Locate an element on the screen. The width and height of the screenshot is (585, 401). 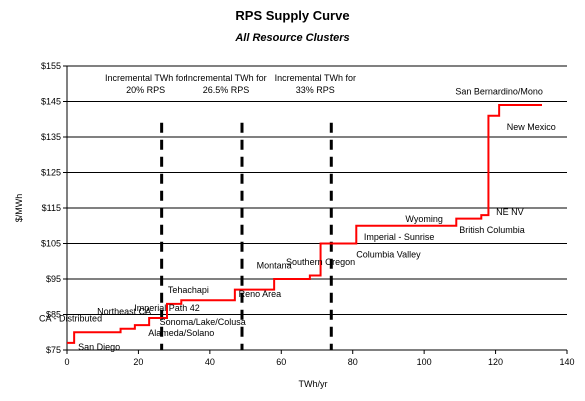
cluster-label: NE NV is located at coordinates (510, 212).